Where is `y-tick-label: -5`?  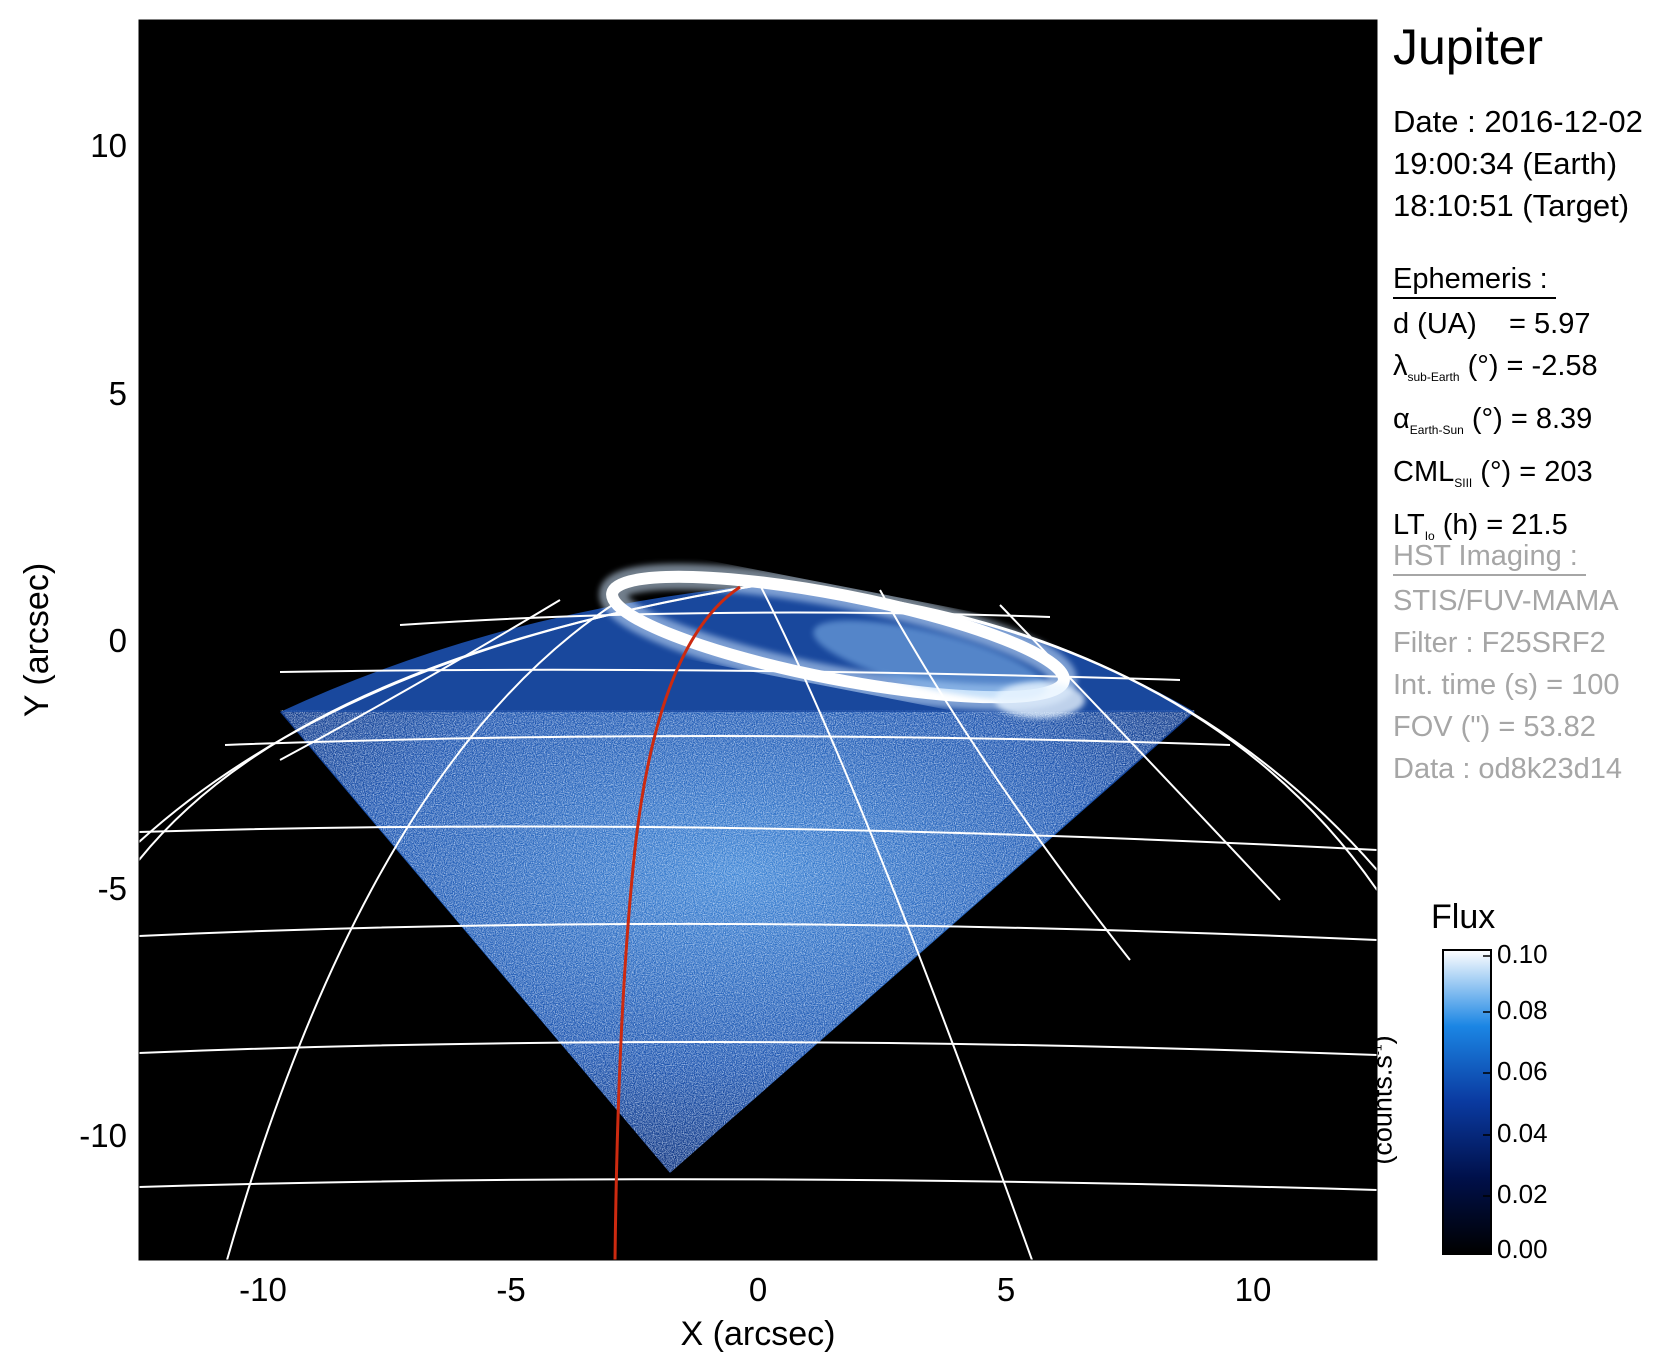 y-tick-label: -5 is located at coordinates (112, 888).